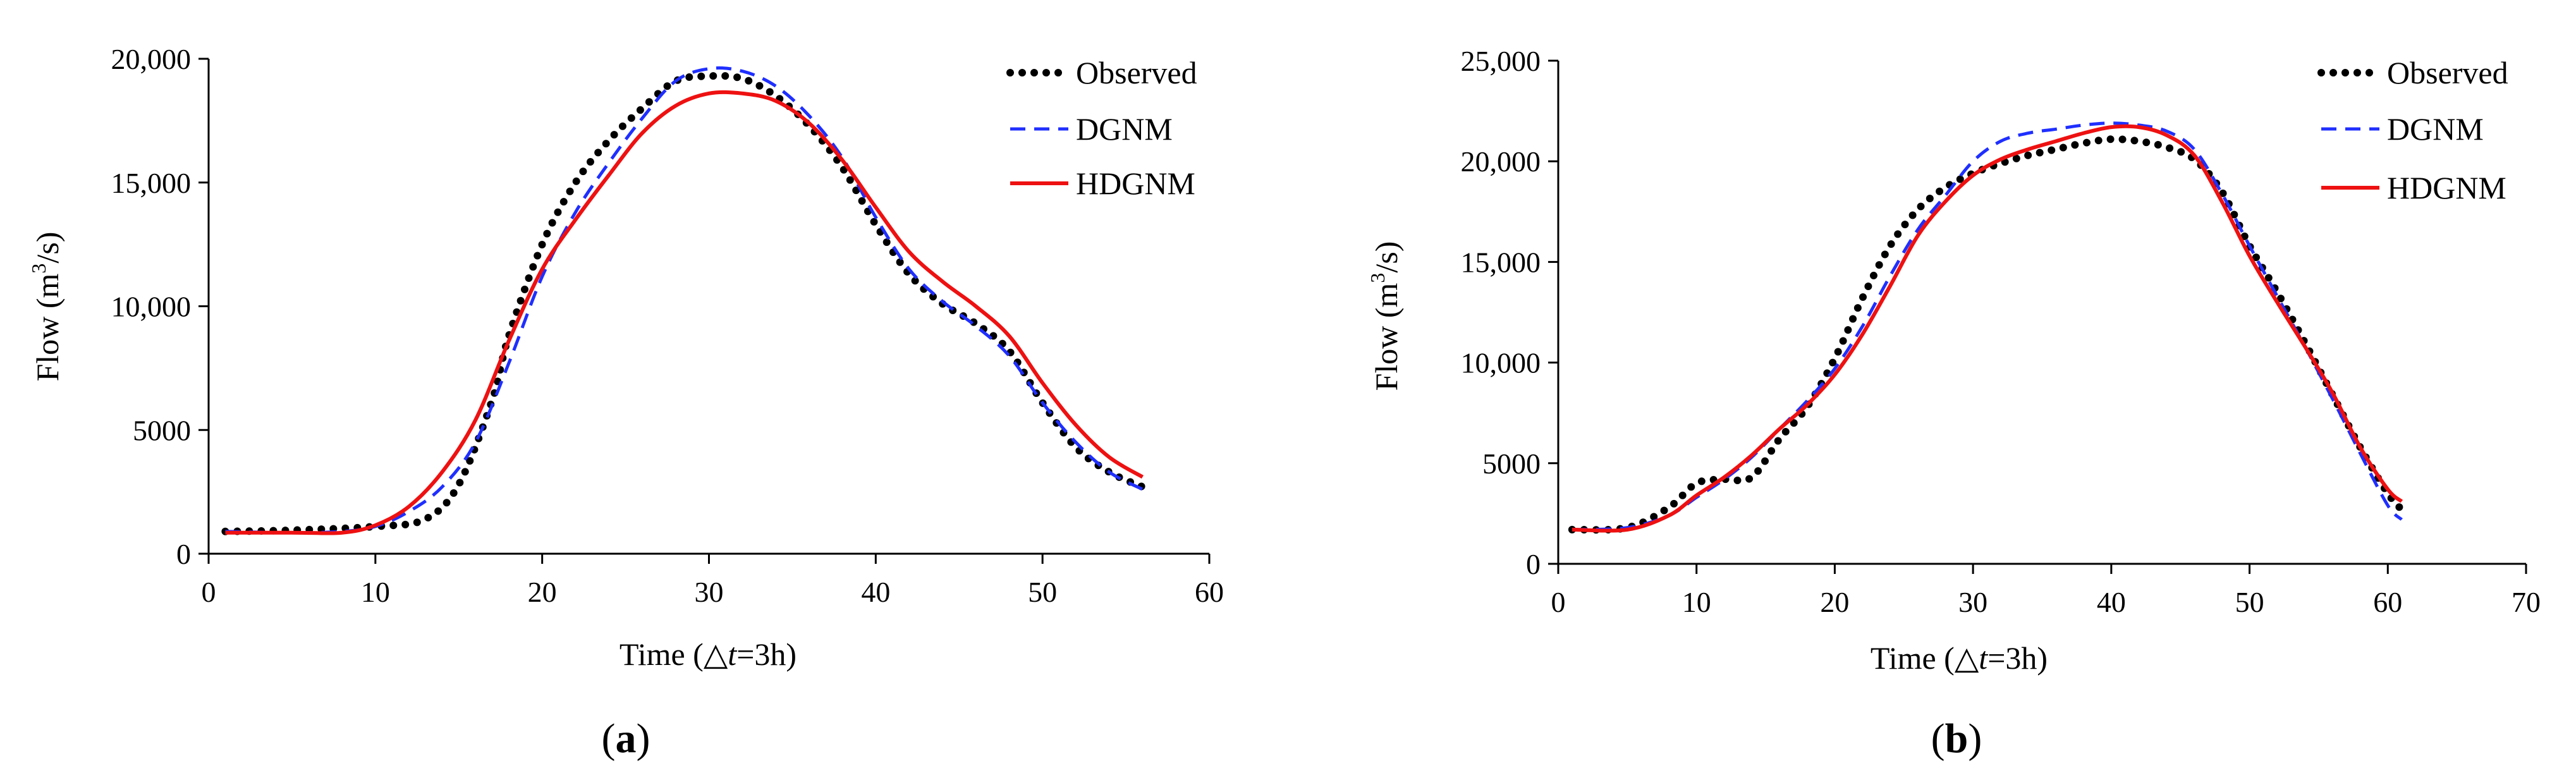 The image size is (2576, 780). I want to click on panel-label-a: (a), so click(626, 739).